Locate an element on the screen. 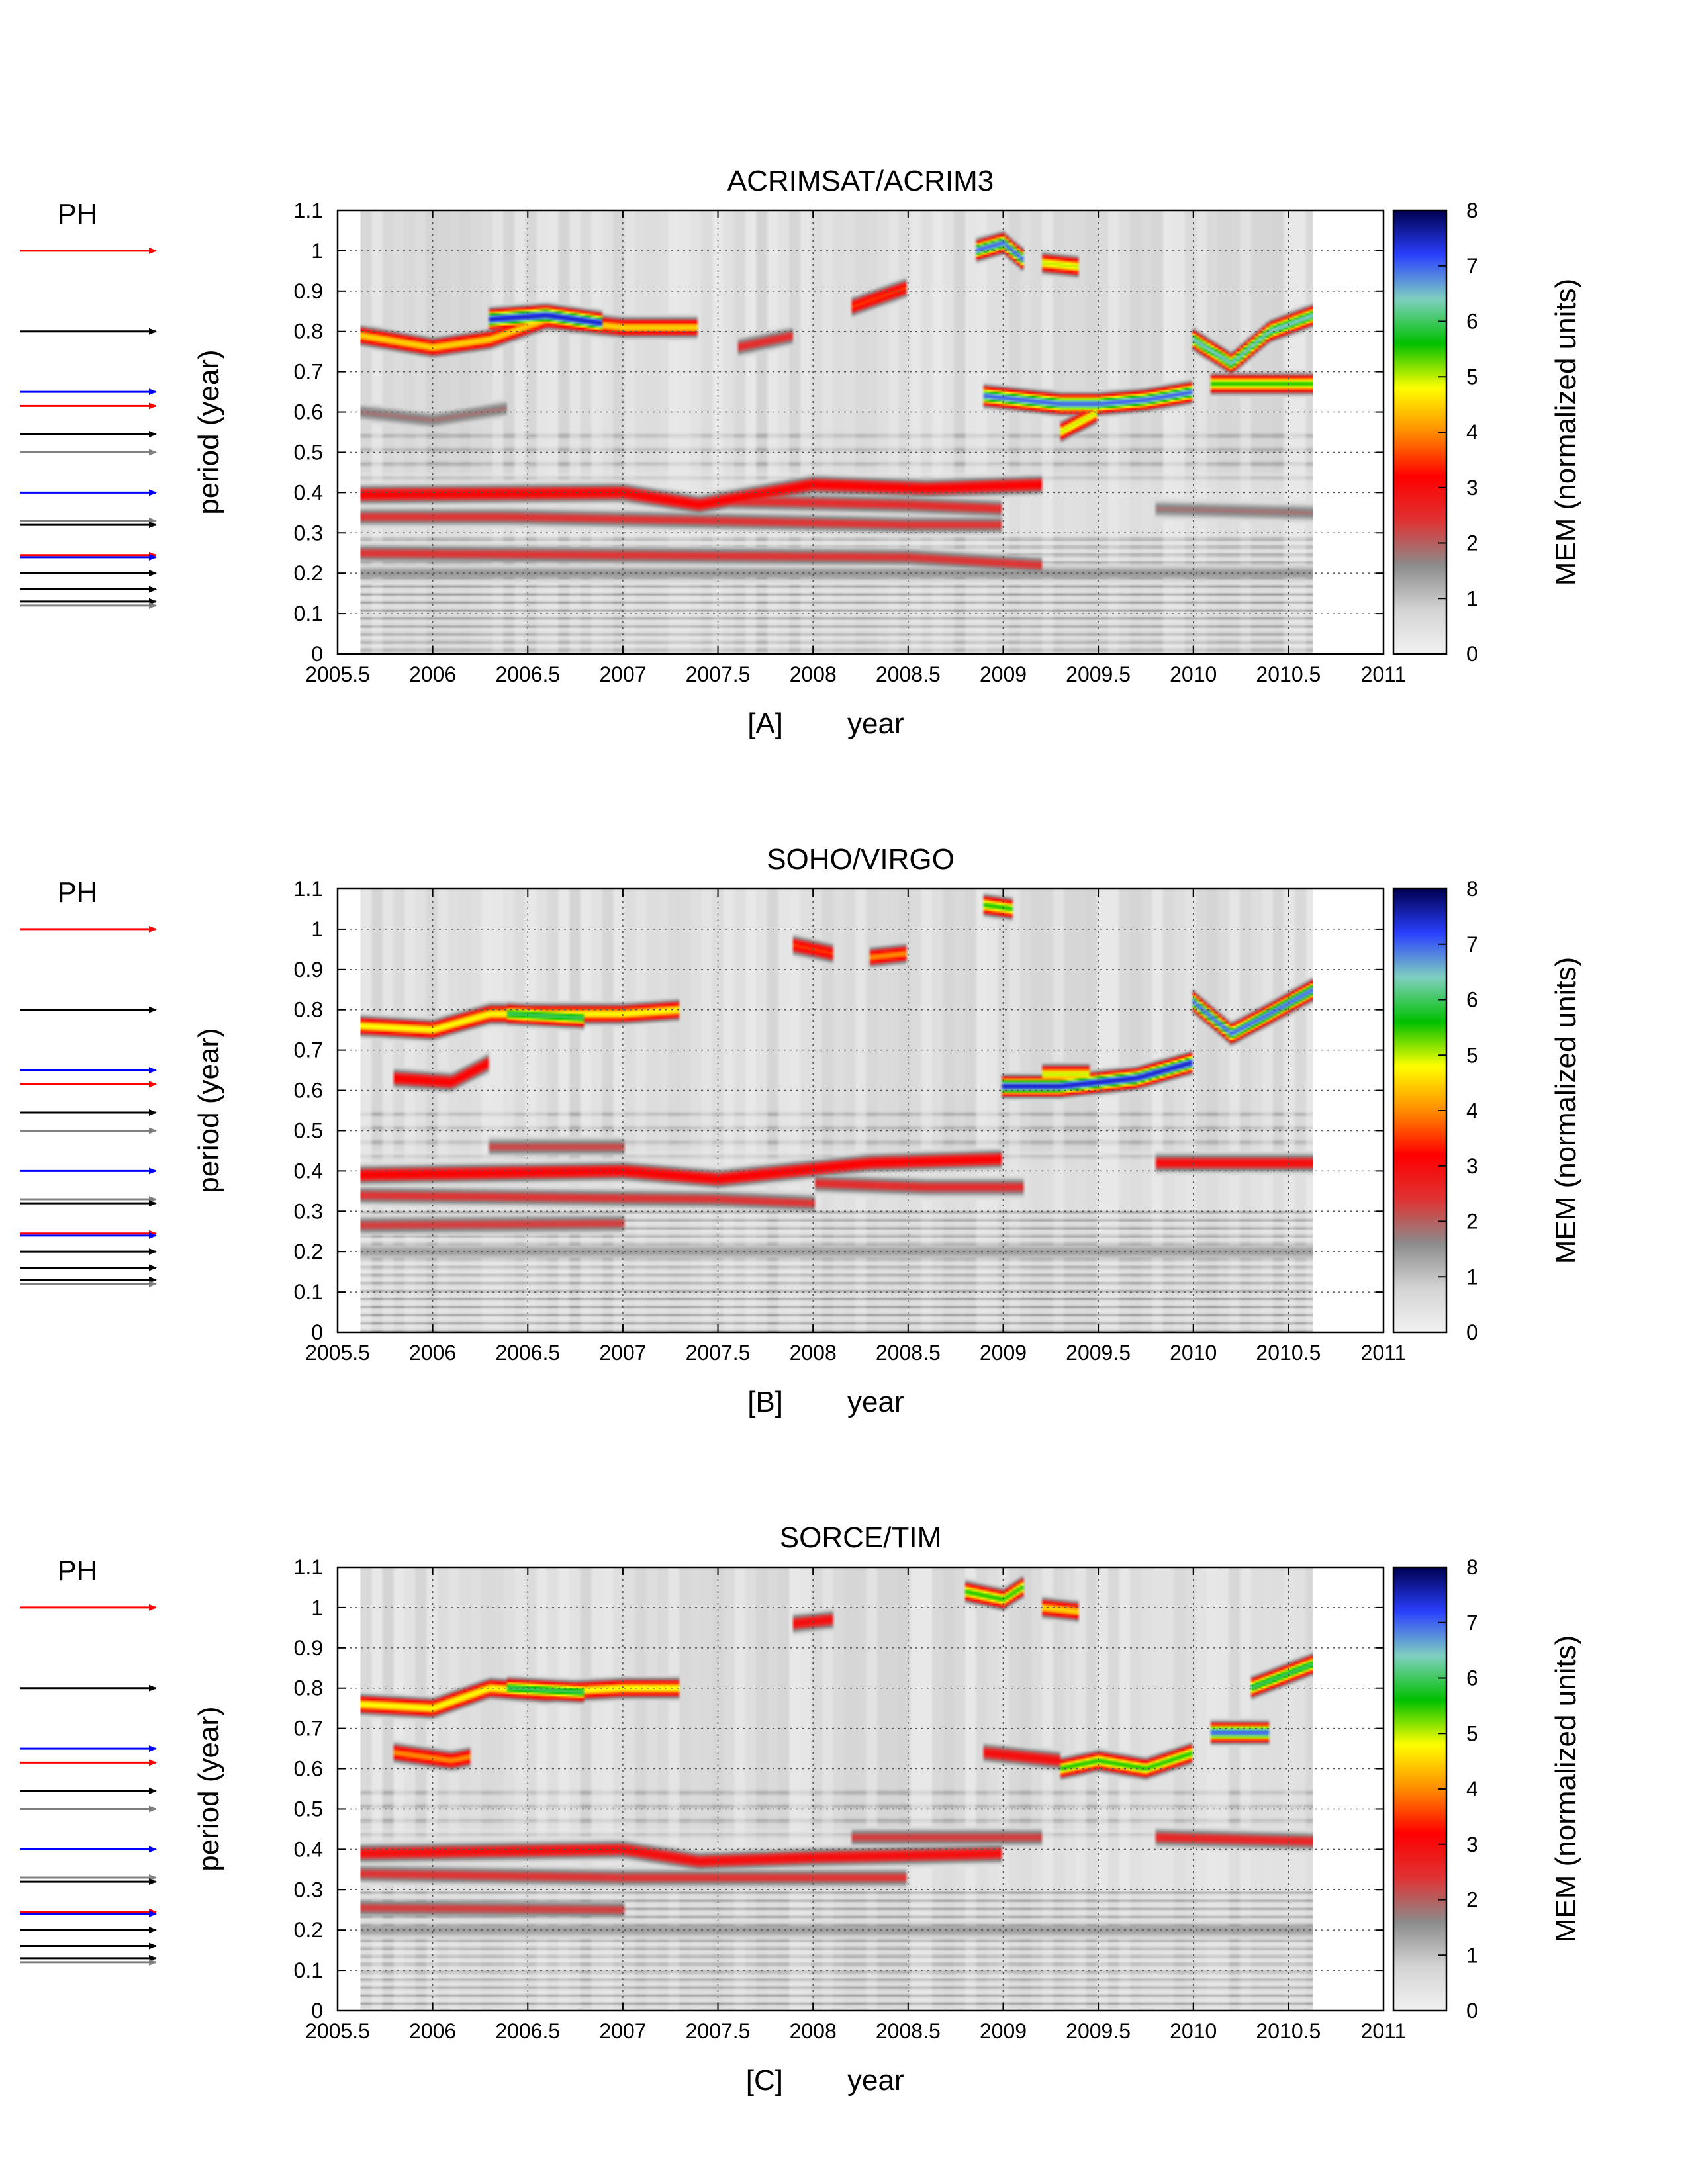 Image resolution: width=1688 pixels, height=2184 pixels. y-tick-label: 0.5 is located at coordinates (308, 1809).